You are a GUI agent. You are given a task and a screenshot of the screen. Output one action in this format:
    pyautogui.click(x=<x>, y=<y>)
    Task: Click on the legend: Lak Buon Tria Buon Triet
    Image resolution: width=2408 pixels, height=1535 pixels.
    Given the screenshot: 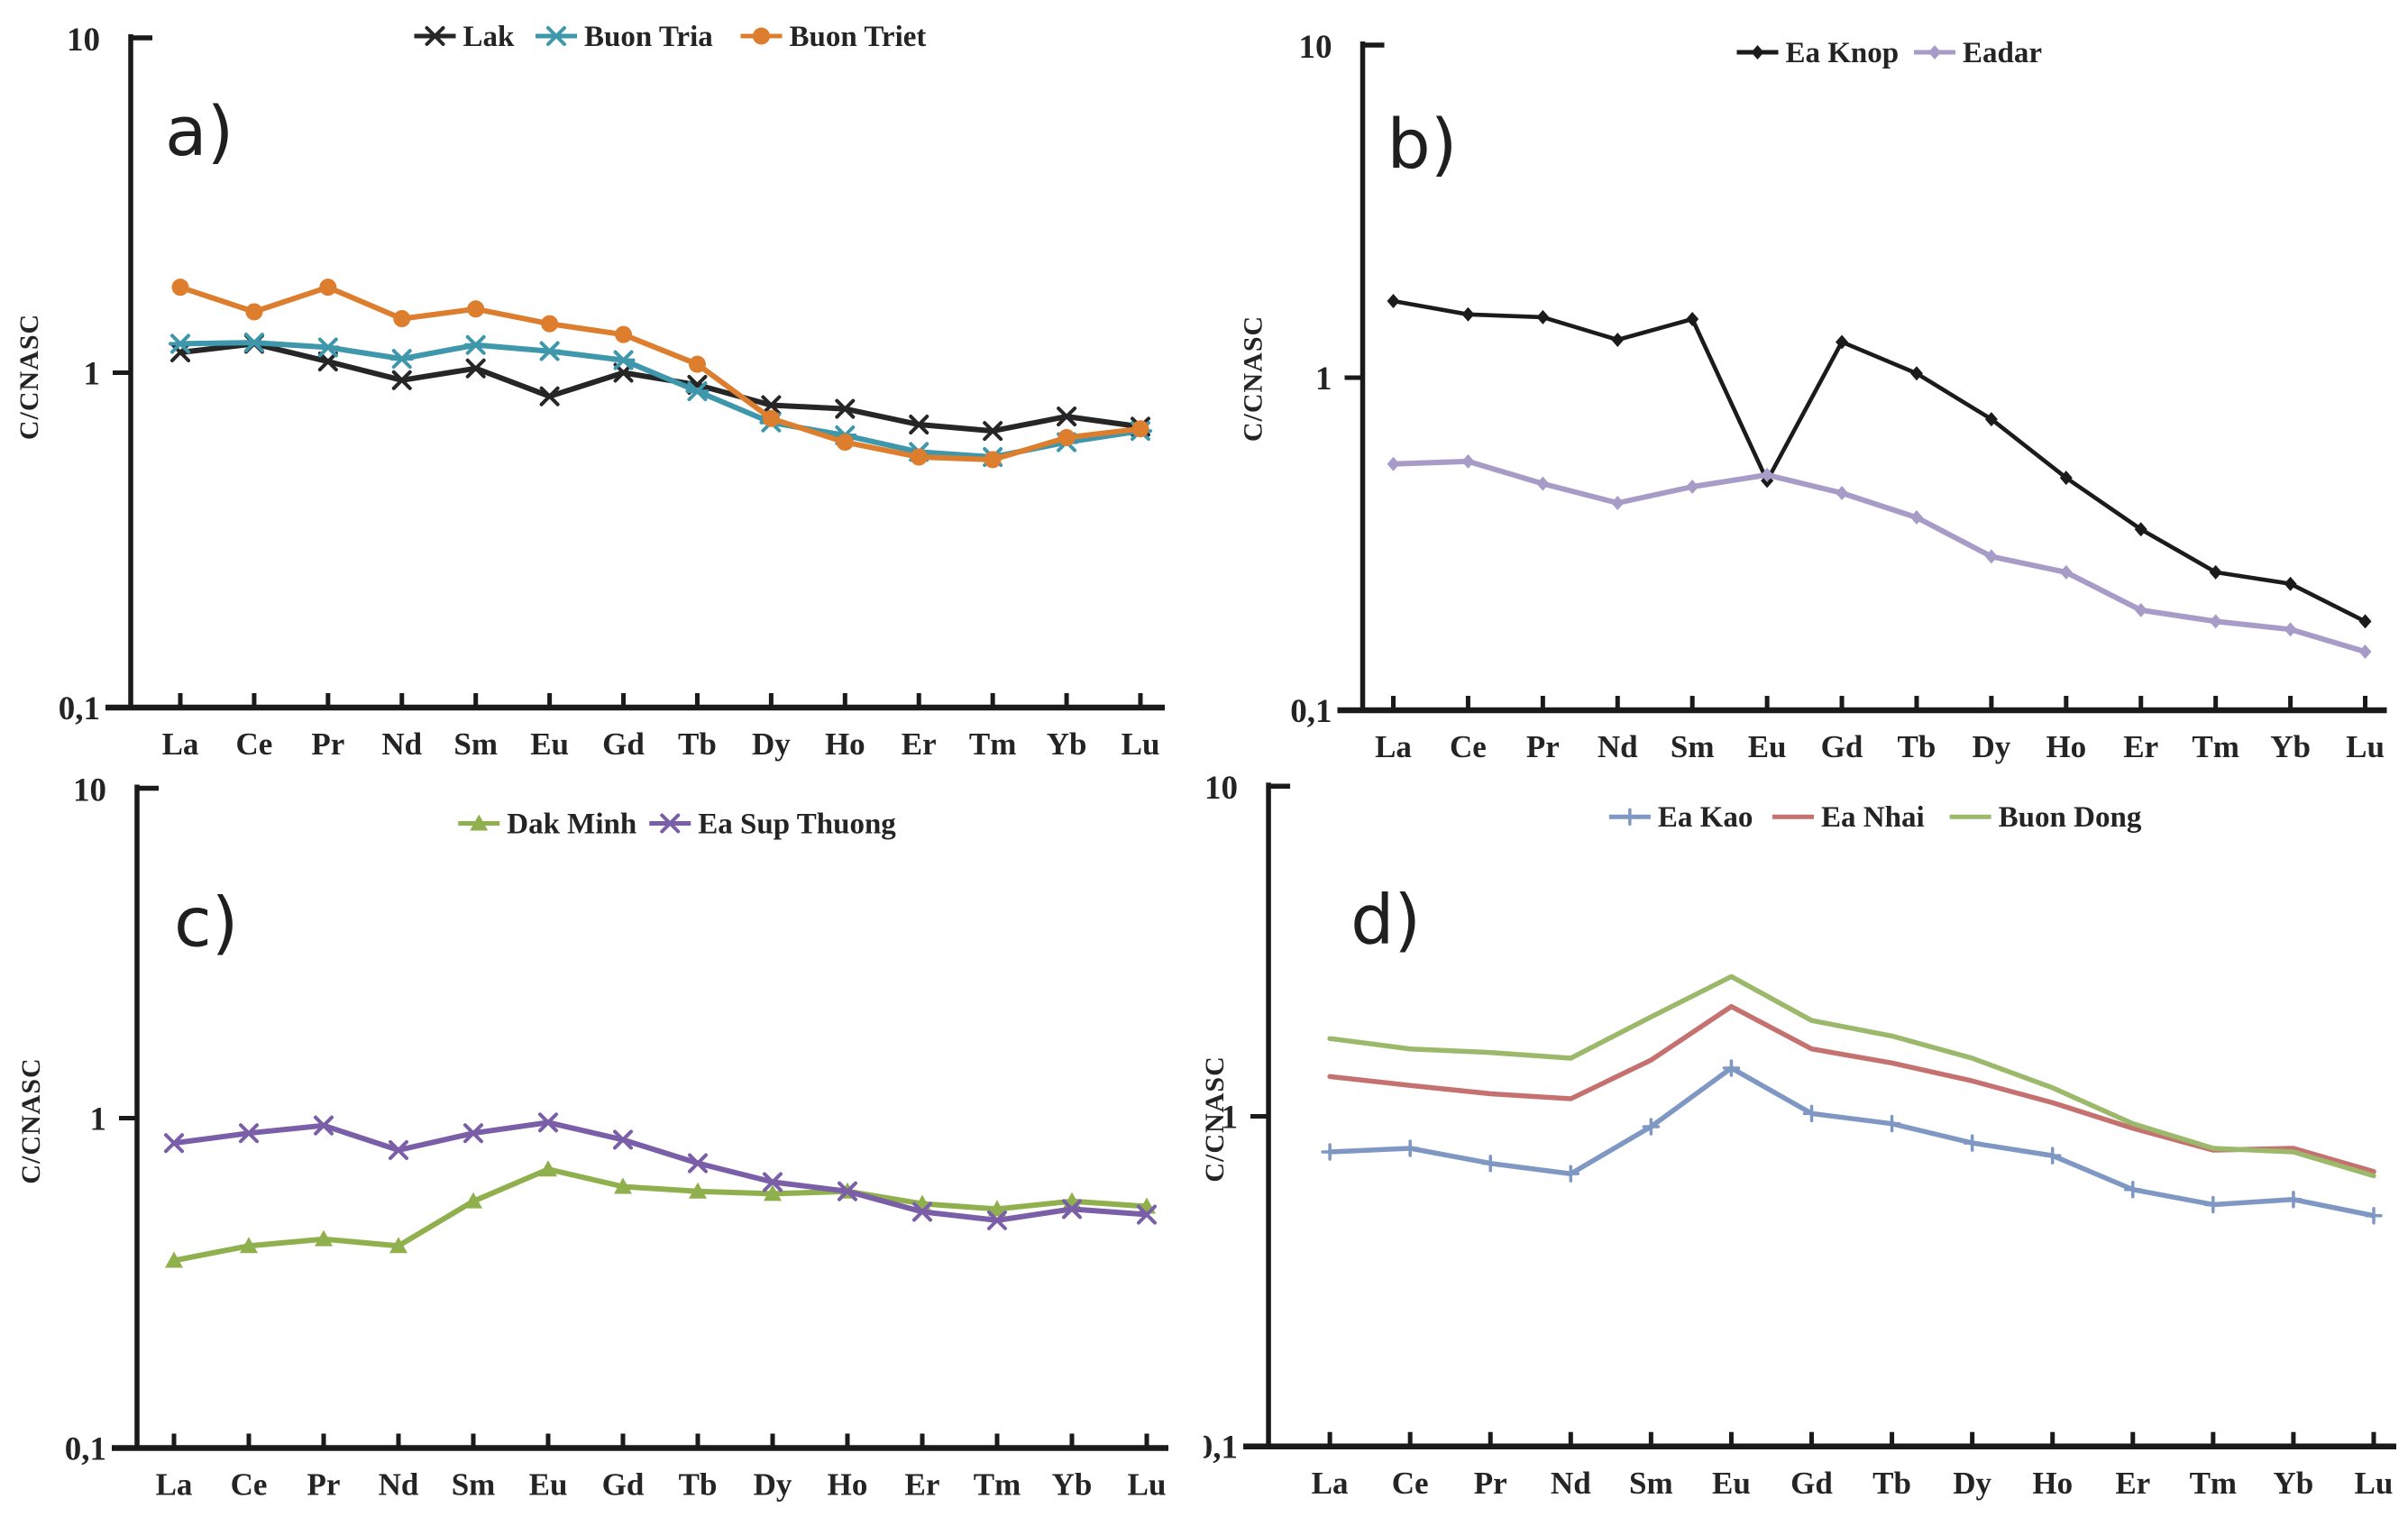 What is the action you would take?
    pyautogui.click(x=670, y=37)
    